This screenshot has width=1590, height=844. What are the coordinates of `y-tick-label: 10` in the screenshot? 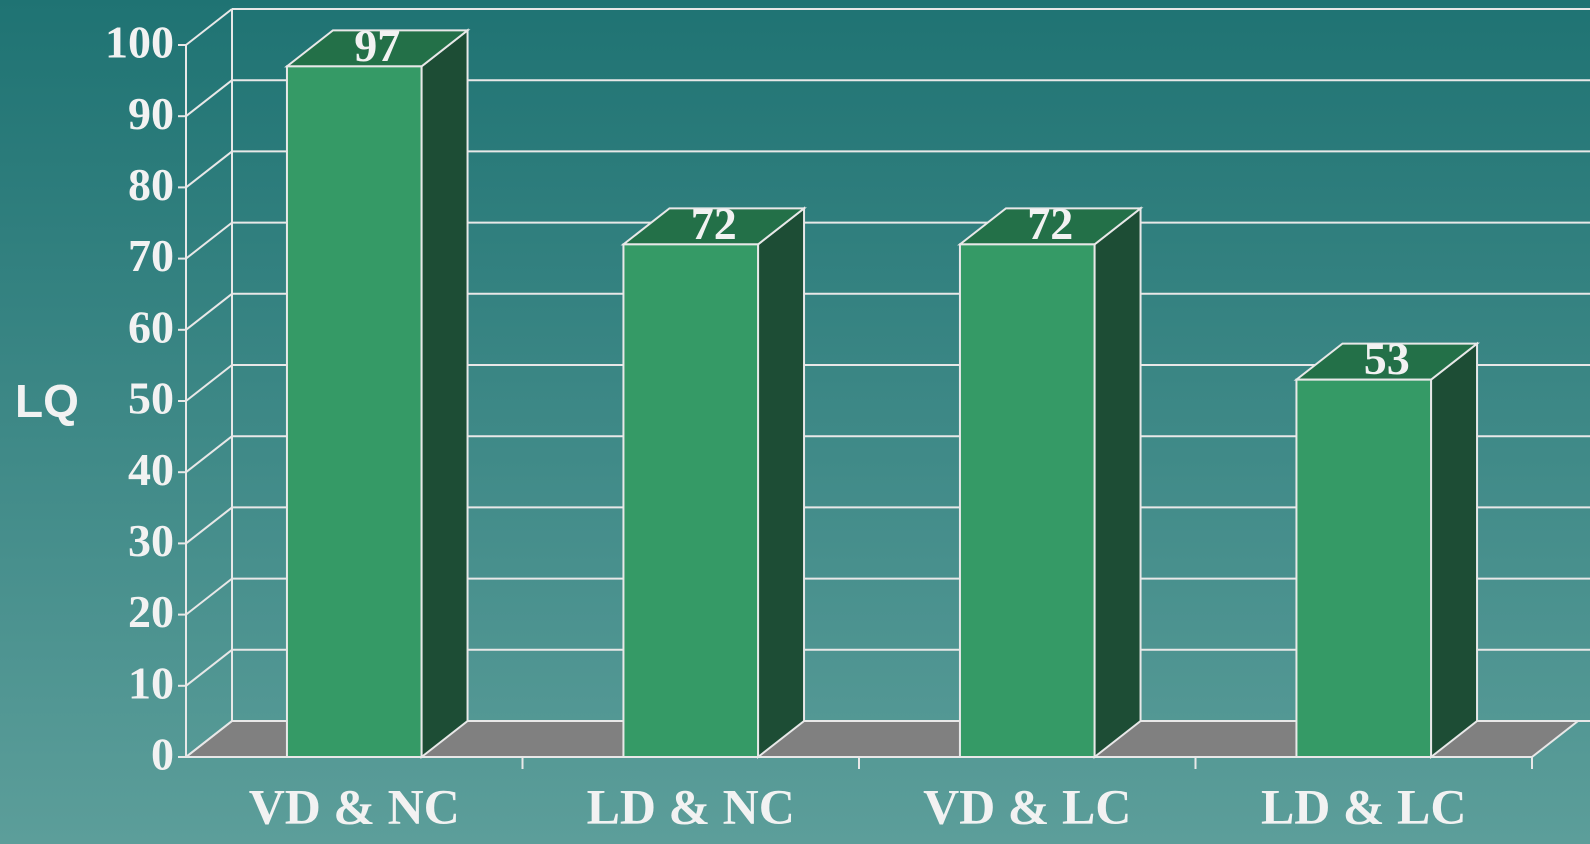 It's located at (151, 682).